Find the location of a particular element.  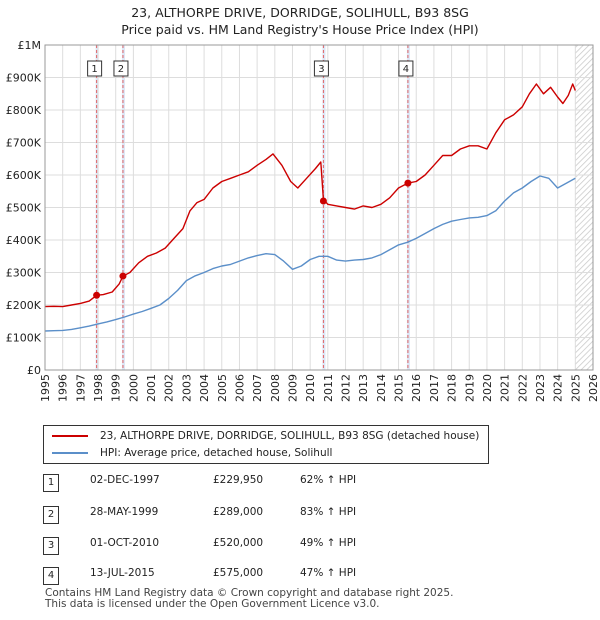

transaction-date: 28-MAY-1999 is located at coordinates (124, 512).